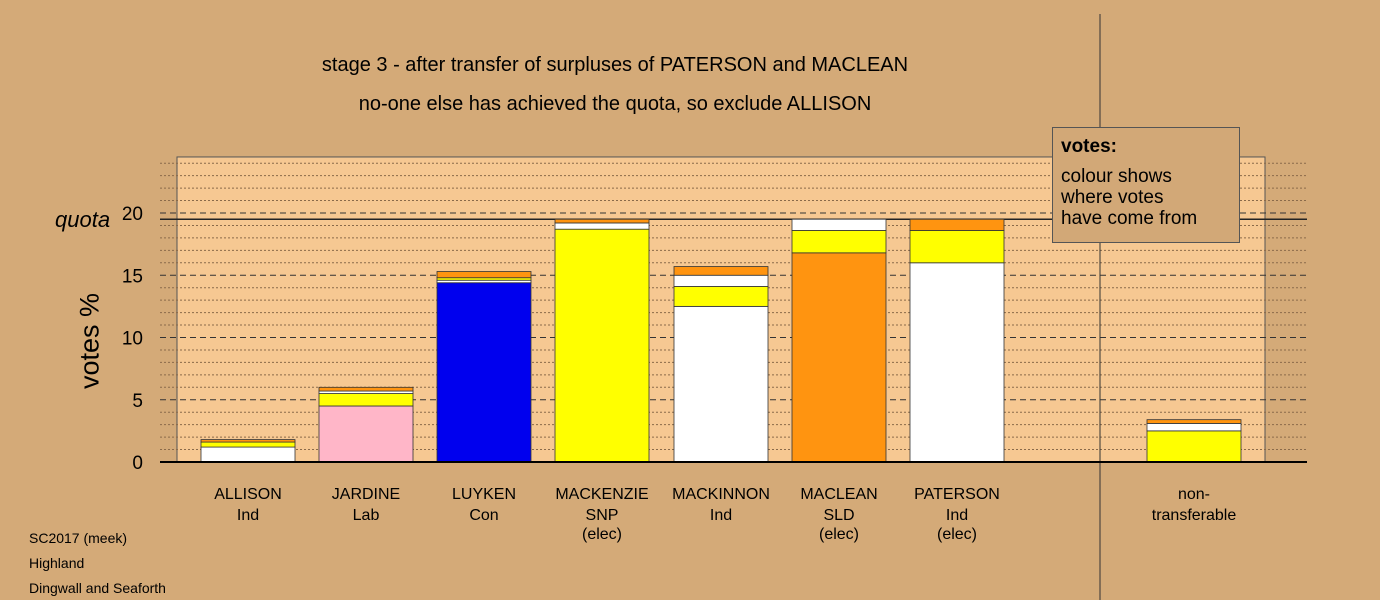 The image size is (1380, 600). Describe the element at coordinates (957, 515) in the screenshot. I see `category-party-paterson: Ind` at that location.